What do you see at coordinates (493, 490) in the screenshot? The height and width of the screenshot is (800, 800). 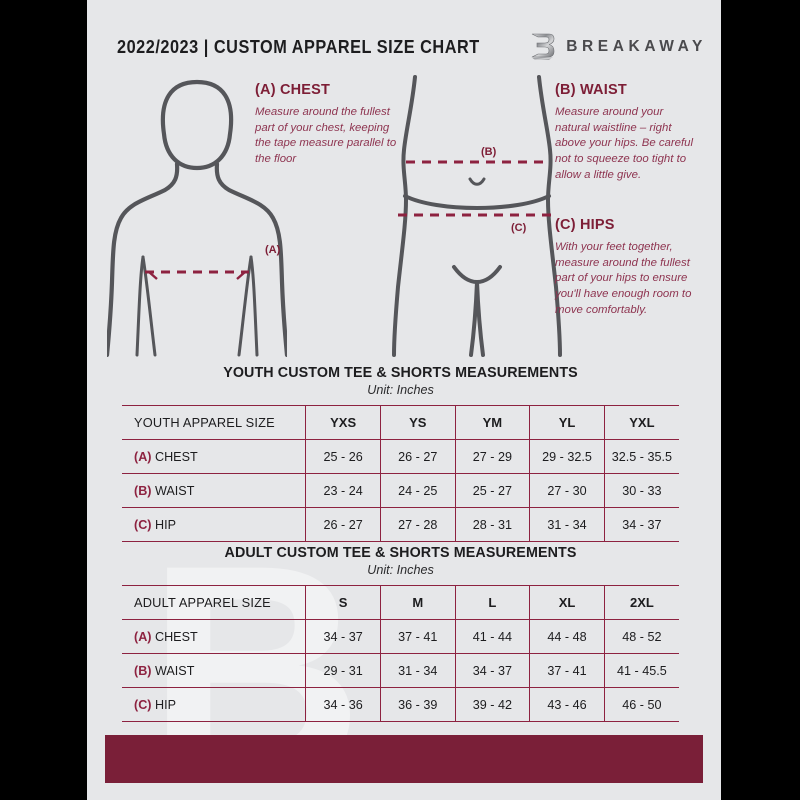 I see `measurement-value-cell: 25 - 27` at bounding box center [493, 490].